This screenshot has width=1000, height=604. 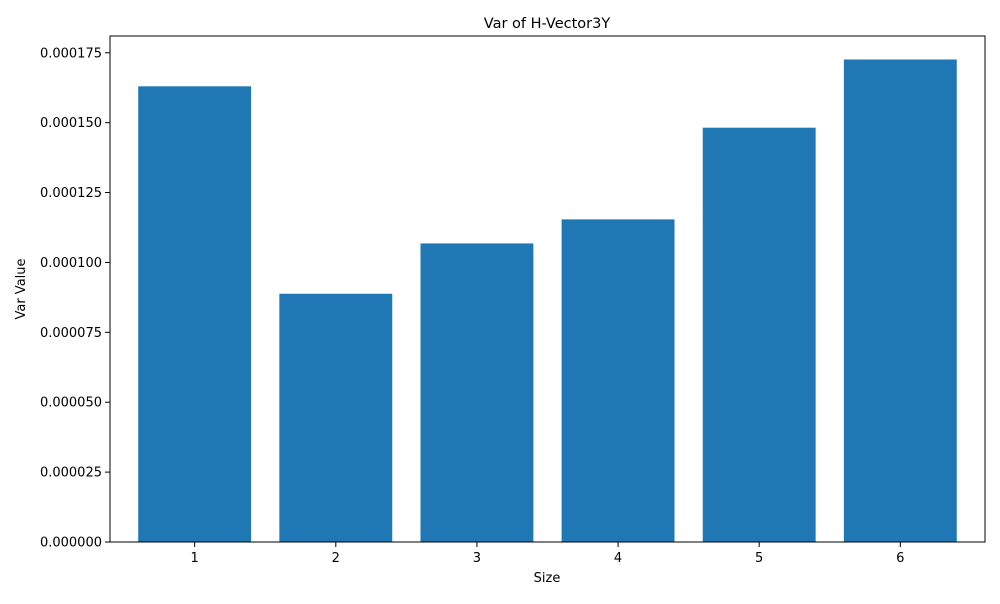 What do you see at coordinates (71, 123) in the screenshot?
I see `y-tick-label: 0.000150` at bounding box center [71, 123].